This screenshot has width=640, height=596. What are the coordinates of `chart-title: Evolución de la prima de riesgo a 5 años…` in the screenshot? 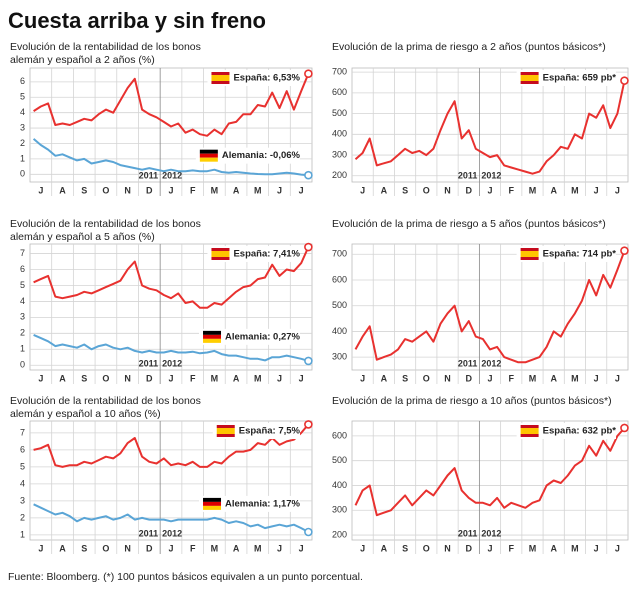 It's located at (469, 224).